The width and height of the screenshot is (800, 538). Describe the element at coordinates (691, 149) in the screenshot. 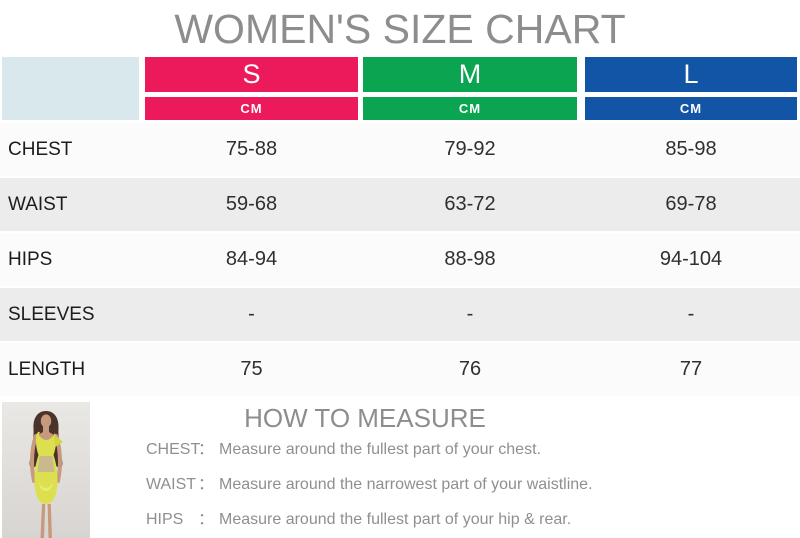

I see `cell-chest-l: 85-98` at that location.